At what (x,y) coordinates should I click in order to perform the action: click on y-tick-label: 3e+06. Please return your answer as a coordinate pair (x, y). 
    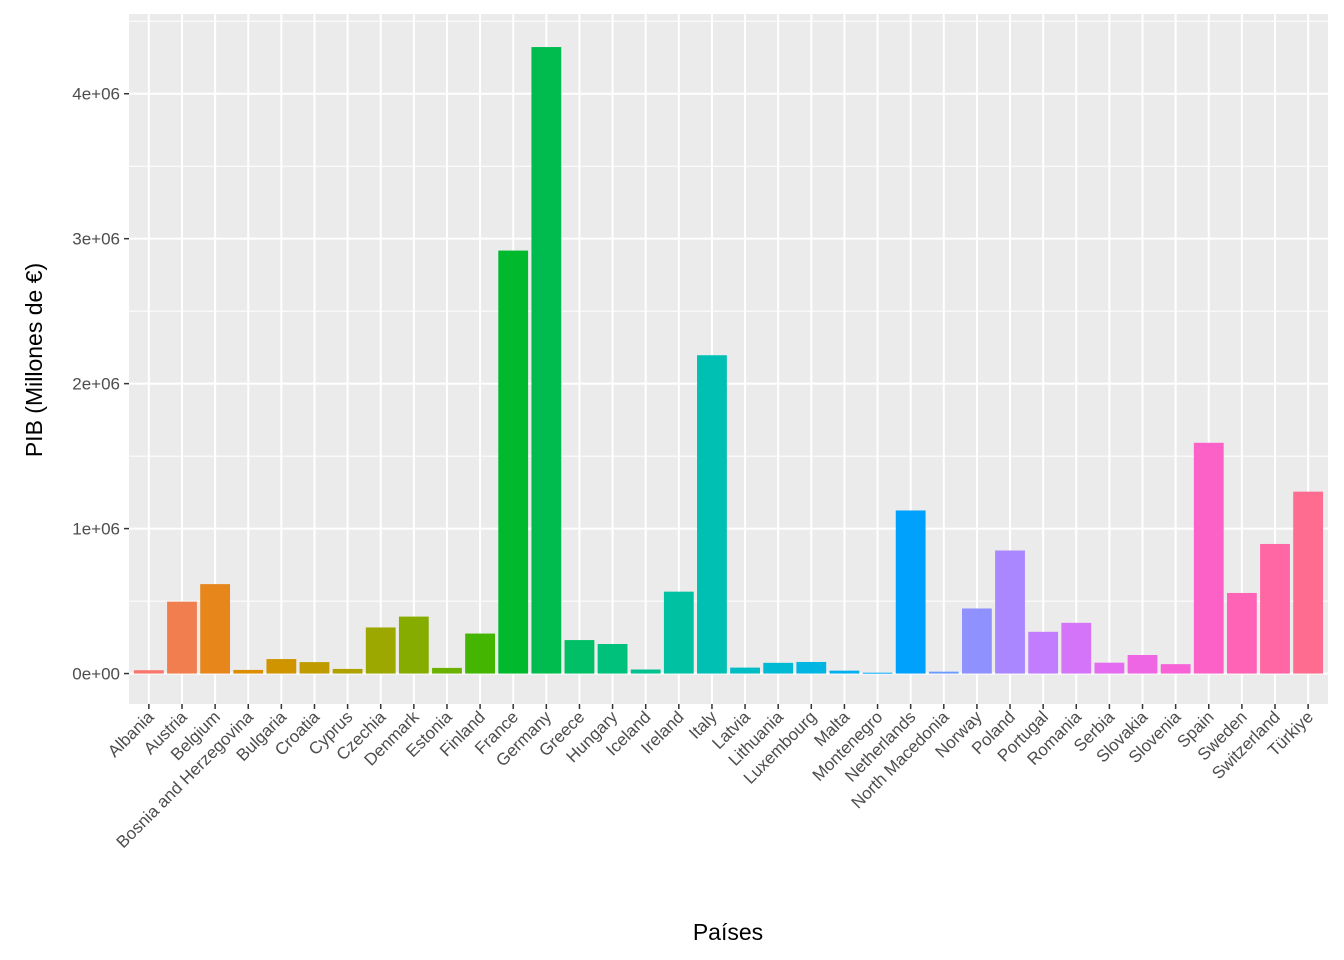
    Looking at the image, I should click on (96, 239).